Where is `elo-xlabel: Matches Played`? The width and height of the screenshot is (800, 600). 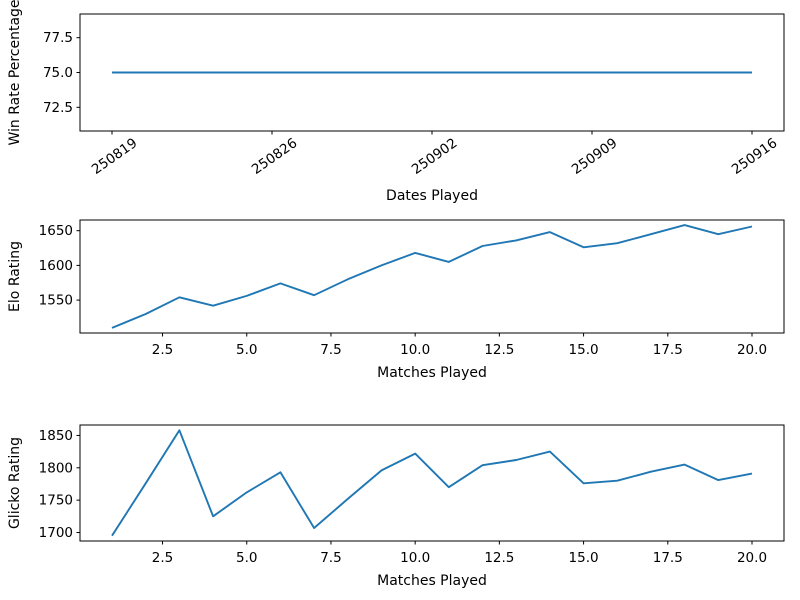 elo-xlabel: Matches Played is located at coordinates (432, 373).